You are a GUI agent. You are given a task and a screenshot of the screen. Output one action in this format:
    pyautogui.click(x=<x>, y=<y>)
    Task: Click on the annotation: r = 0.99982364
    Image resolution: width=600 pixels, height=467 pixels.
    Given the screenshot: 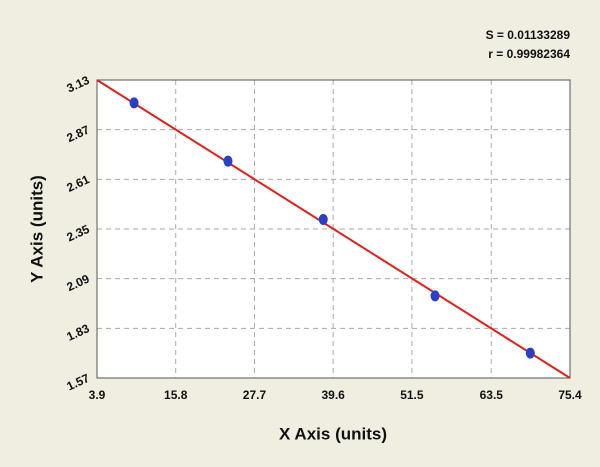 What is the action you would take?
    pyautogui.click(x=529, y=54)
    